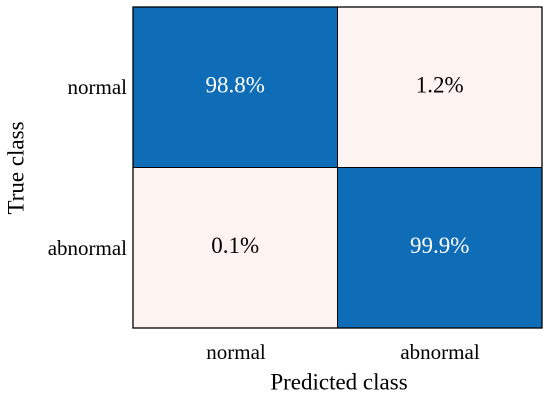  Describe the element at coordinates (98, 87) in the screenshot. I see `y-tick-label-normal: normal` at that location.